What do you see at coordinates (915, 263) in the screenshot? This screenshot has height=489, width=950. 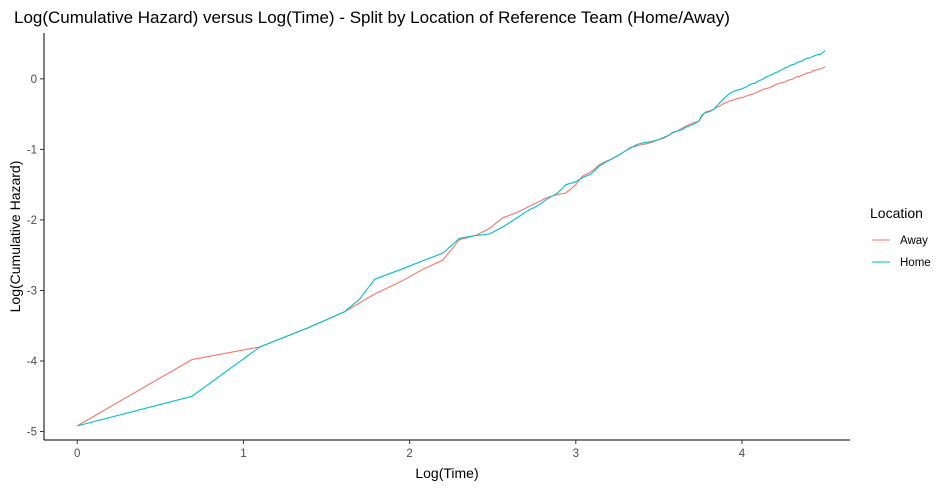 I see `legend-label-home: Home` at bounding box center [915, 263].